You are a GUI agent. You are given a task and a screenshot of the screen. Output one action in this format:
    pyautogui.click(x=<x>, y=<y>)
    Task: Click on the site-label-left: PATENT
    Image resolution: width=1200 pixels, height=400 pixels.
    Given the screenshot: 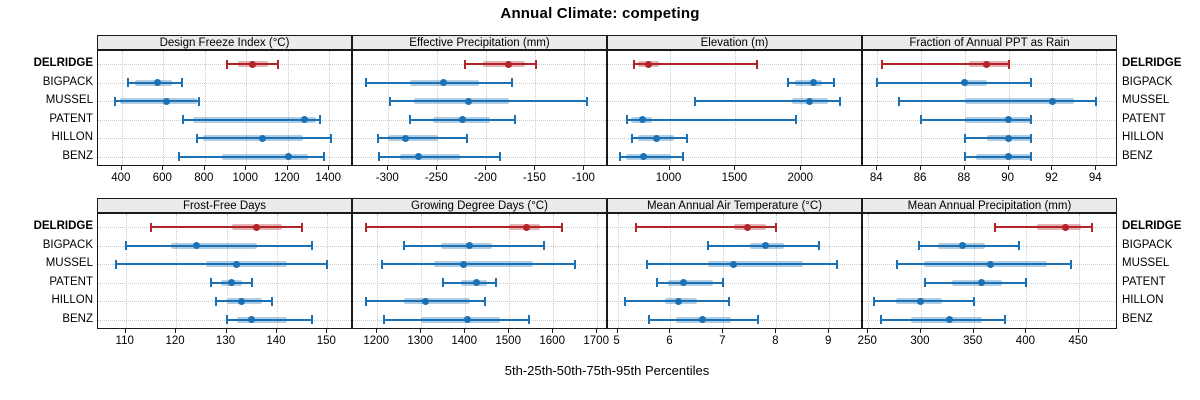 What is the action you would take?
    pyautogui.click(x=71, y=118)
    